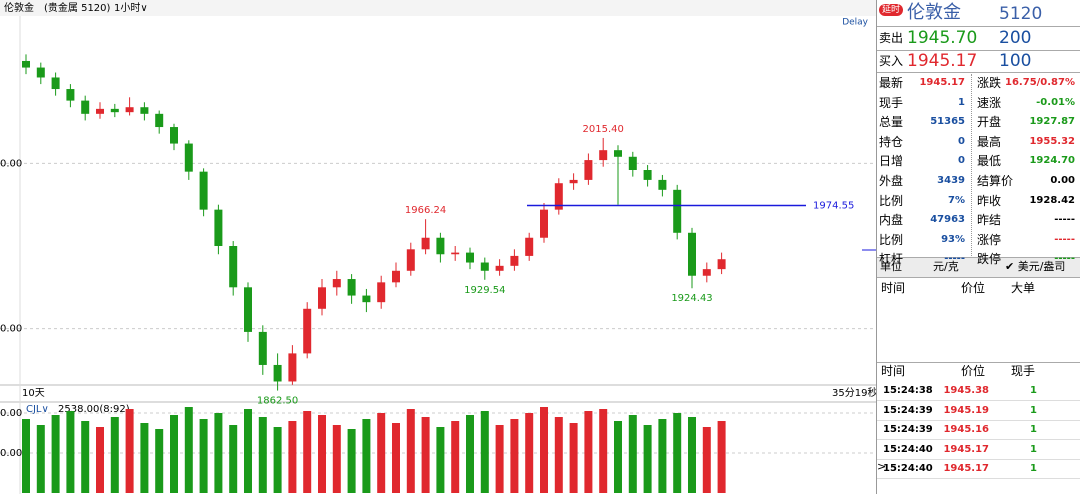 This screenshot has width=1080, height=494. Describe the element at coordinates (989, 220) in the screenshot. I see `stat-label: 昨结` at that location.